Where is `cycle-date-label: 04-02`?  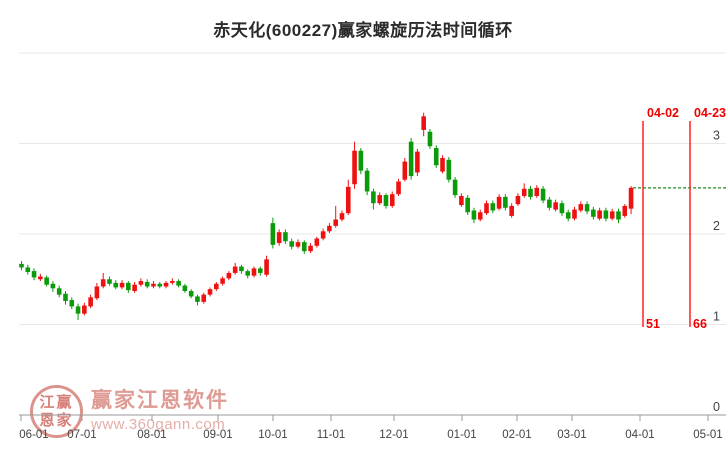
cycle-date-label: 04-02 is located at coordinates (663, 113).